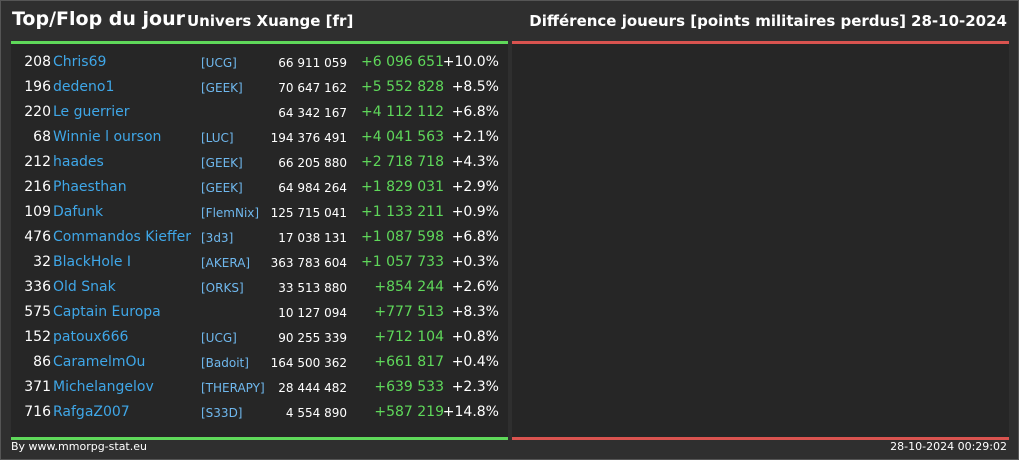 The width and height of the screenshot is (1019, 460). What do you see at coordinates (475, 212) in the screenshot?
I see `player-percent: +0.9%` at bounding box center [475, 212].